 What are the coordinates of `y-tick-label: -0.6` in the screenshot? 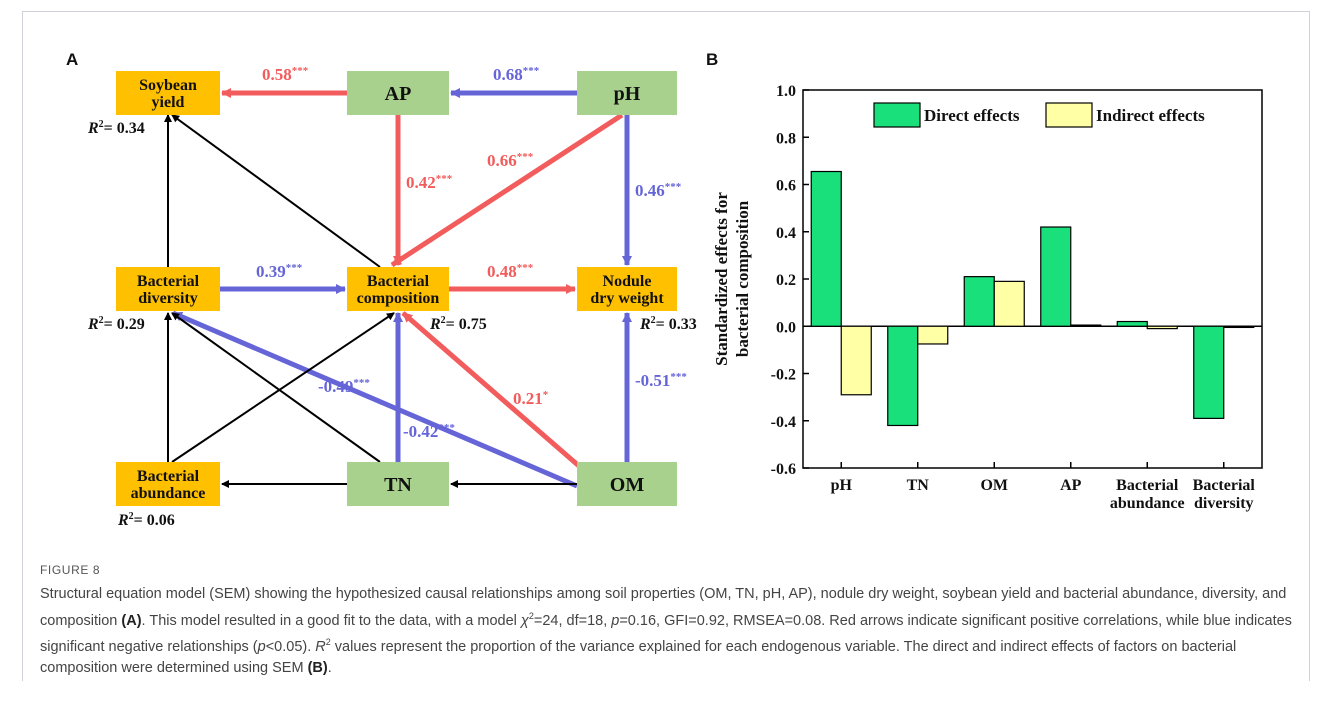 It's located at (783, 469).